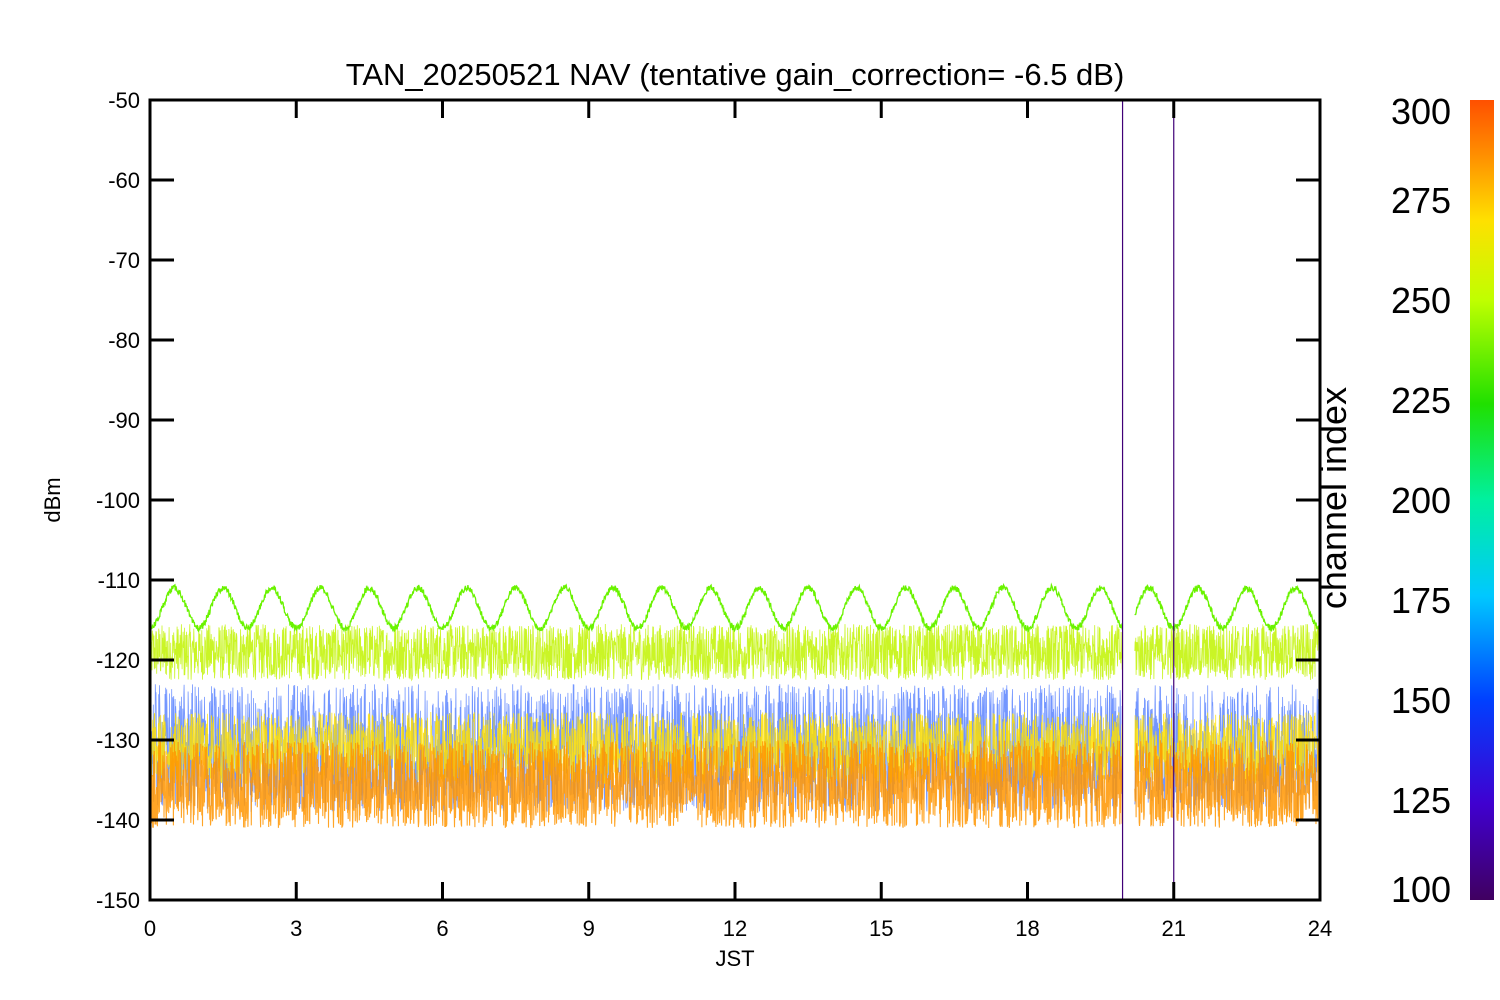 The width and height of the screenshot is (1500, 1000). I want to click on colorbar-tick-label: 125, so click(1421, 800).